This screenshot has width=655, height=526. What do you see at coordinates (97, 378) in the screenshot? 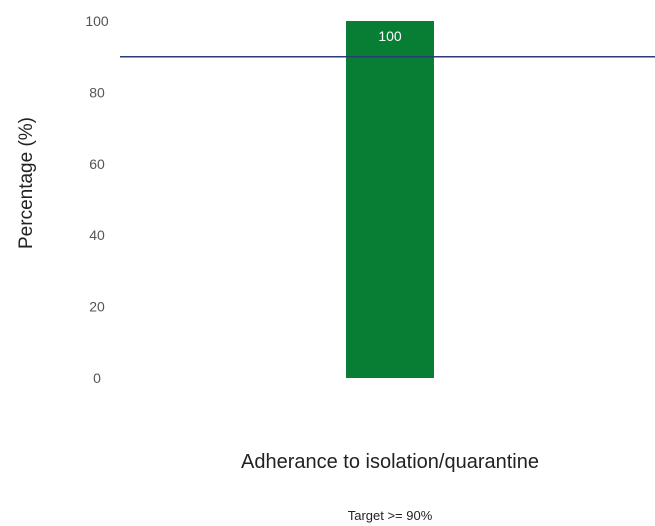
I see `y-tick-label: 0` at bounding box center [97, 378].